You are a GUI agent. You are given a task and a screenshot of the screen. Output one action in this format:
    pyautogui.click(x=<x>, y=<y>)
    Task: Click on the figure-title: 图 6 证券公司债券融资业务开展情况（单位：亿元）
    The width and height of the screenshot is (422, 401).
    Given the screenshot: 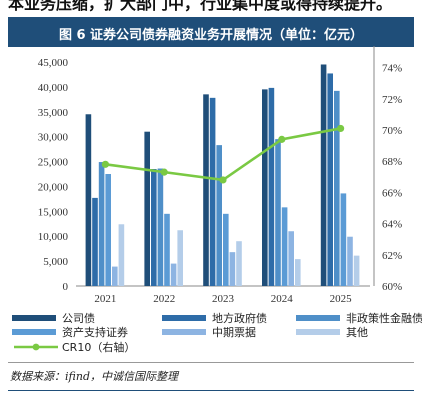 What is the action you would take?
    pyautogui.click(x=211, y=35)
    